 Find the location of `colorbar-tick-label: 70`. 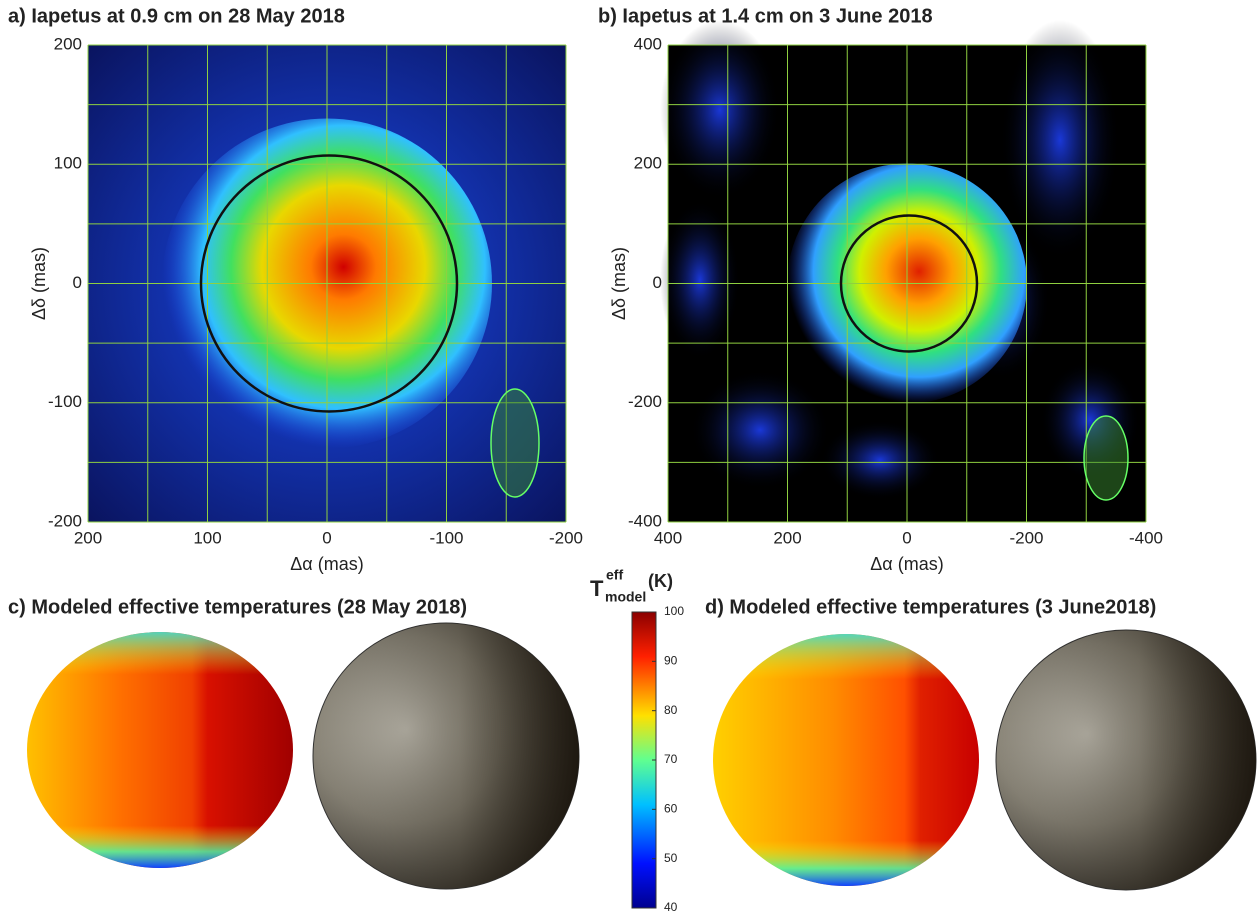

colorbar-tick-label: 70 is located at coordinates (671, 759).